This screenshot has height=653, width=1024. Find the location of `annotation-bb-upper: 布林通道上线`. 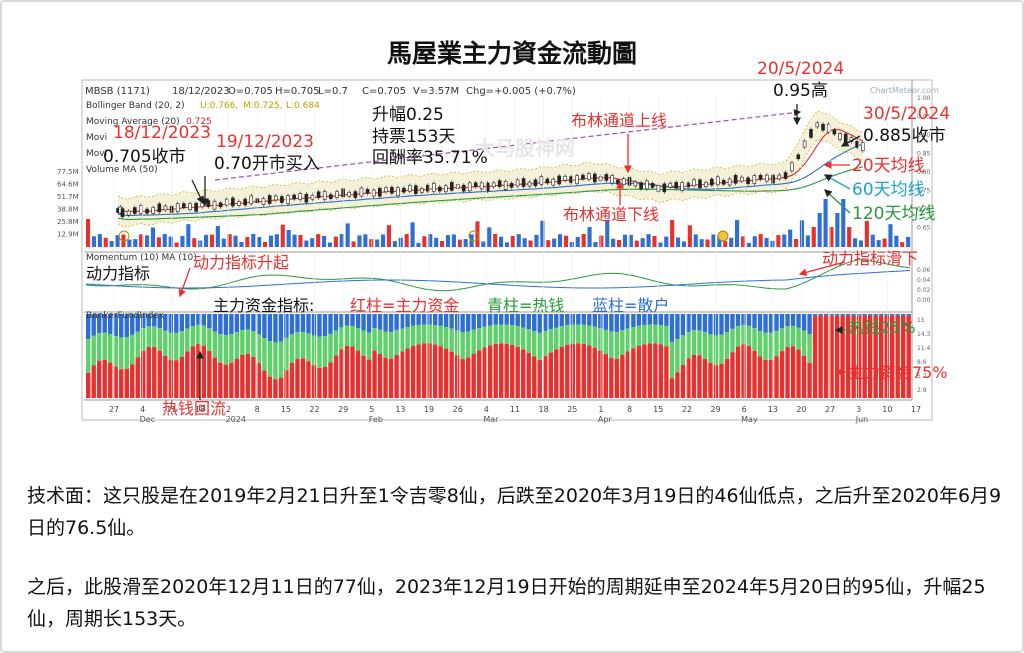

annotation-bb-upper: 布林通道上线 is located at coordinates (619, 120).